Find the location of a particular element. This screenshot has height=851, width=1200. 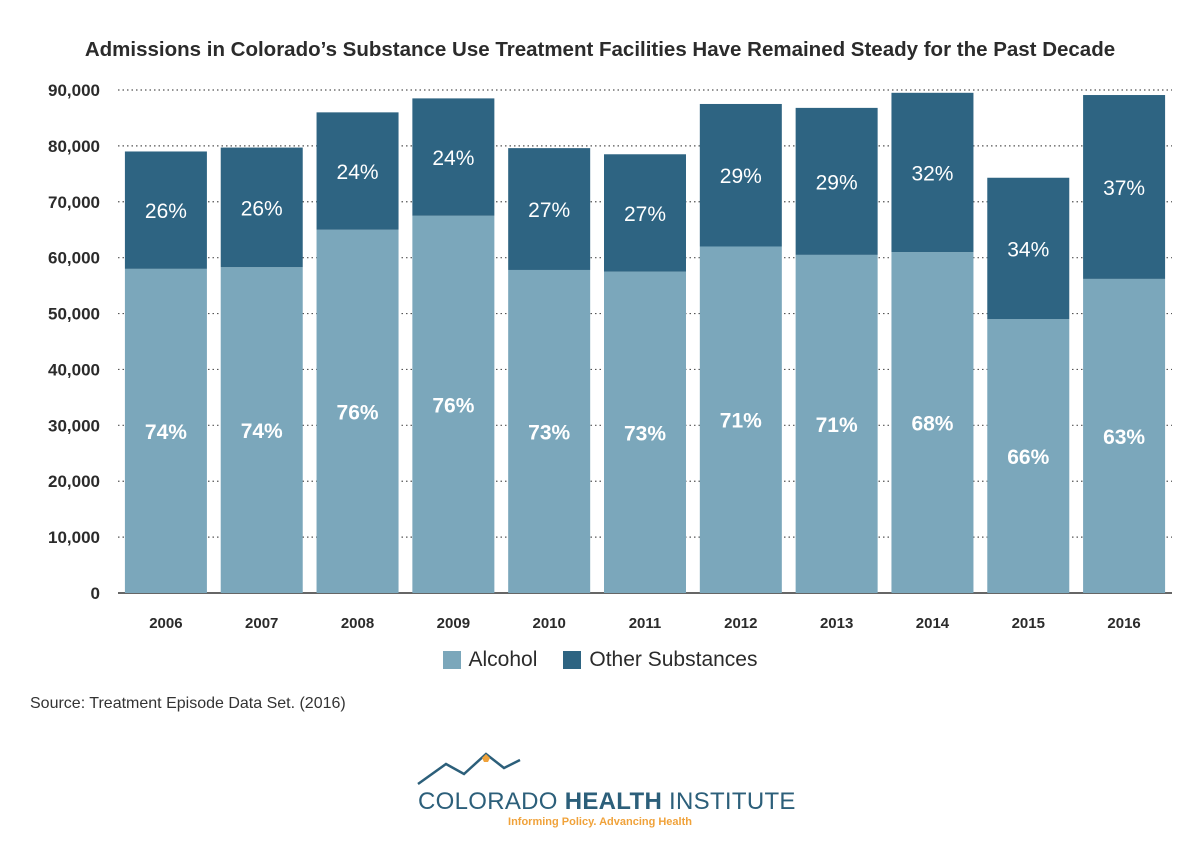

x-tick-label: 2015 is located at coordinates (1028, 623).